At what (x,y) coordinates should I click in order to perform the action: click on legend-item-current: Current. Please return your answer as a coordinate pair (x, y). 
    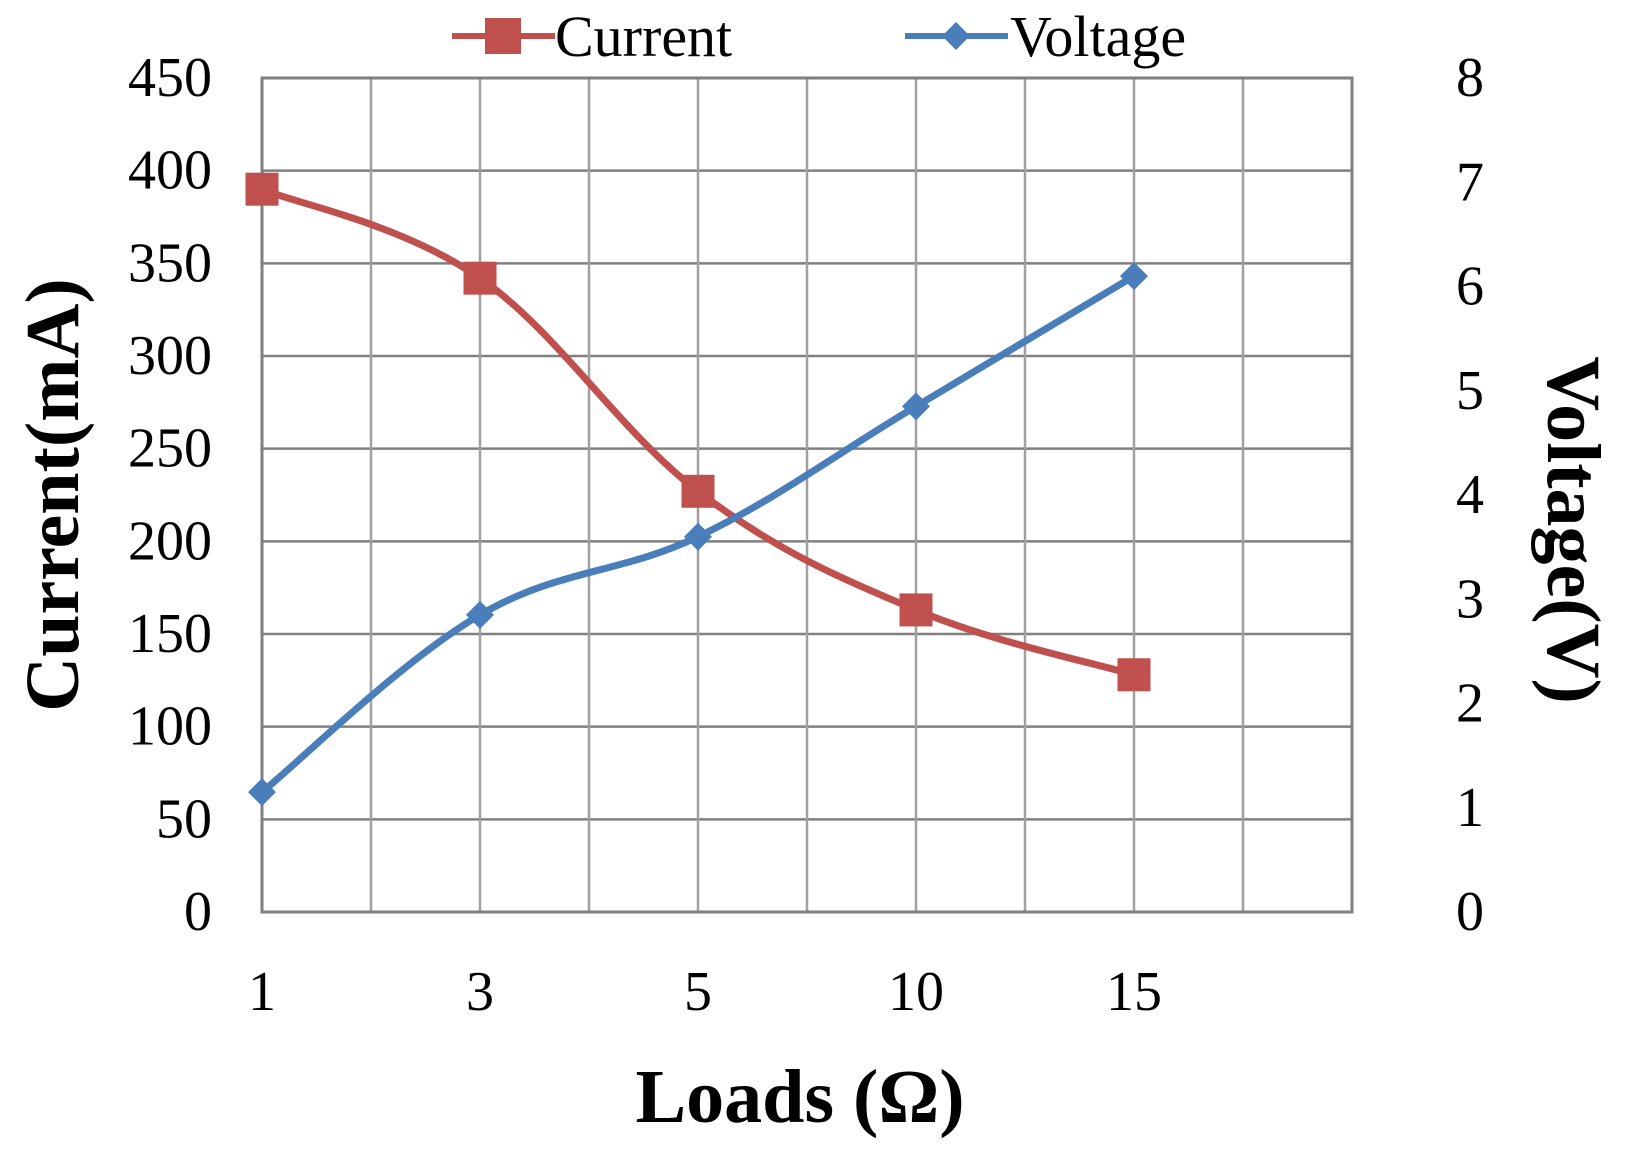
    Looking at the image, I should click on (592, 36).